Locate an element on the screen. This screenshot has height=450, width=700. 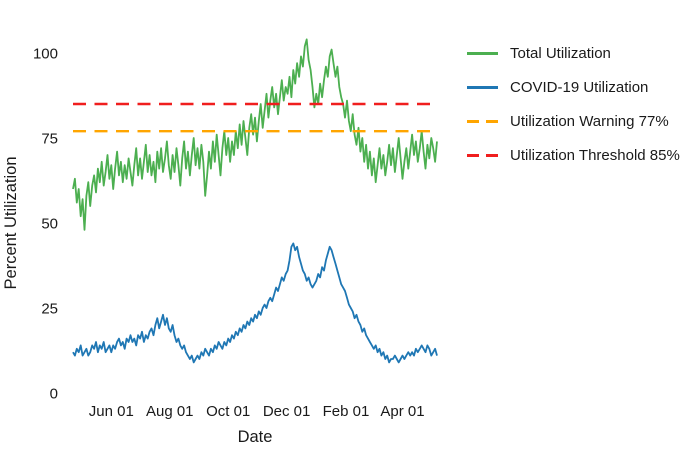
utilization-warning-swatch-icon is located at coordinates (482, 121).